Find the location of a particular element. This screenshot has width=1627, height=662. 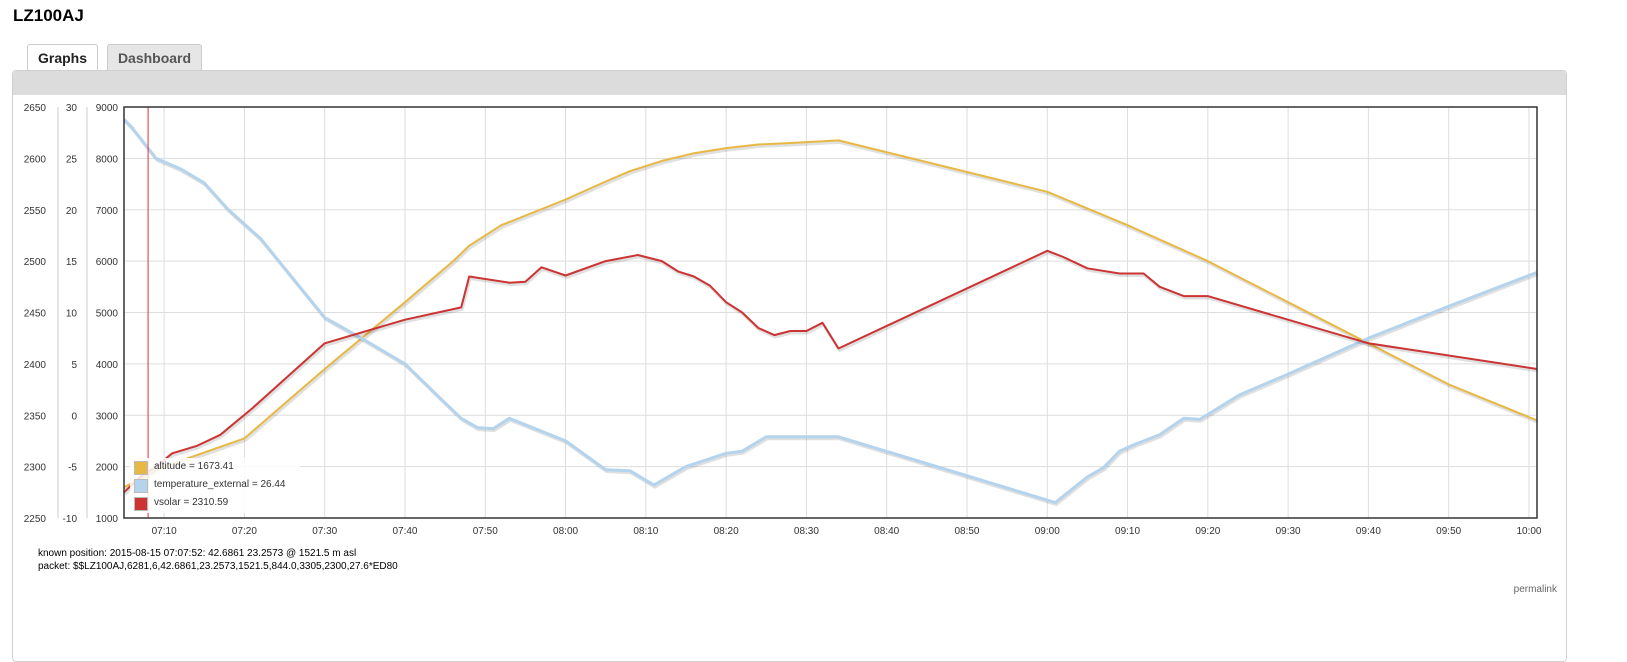

y-tick-label-vsolar: 2650 is located at coordinates (35, 108).